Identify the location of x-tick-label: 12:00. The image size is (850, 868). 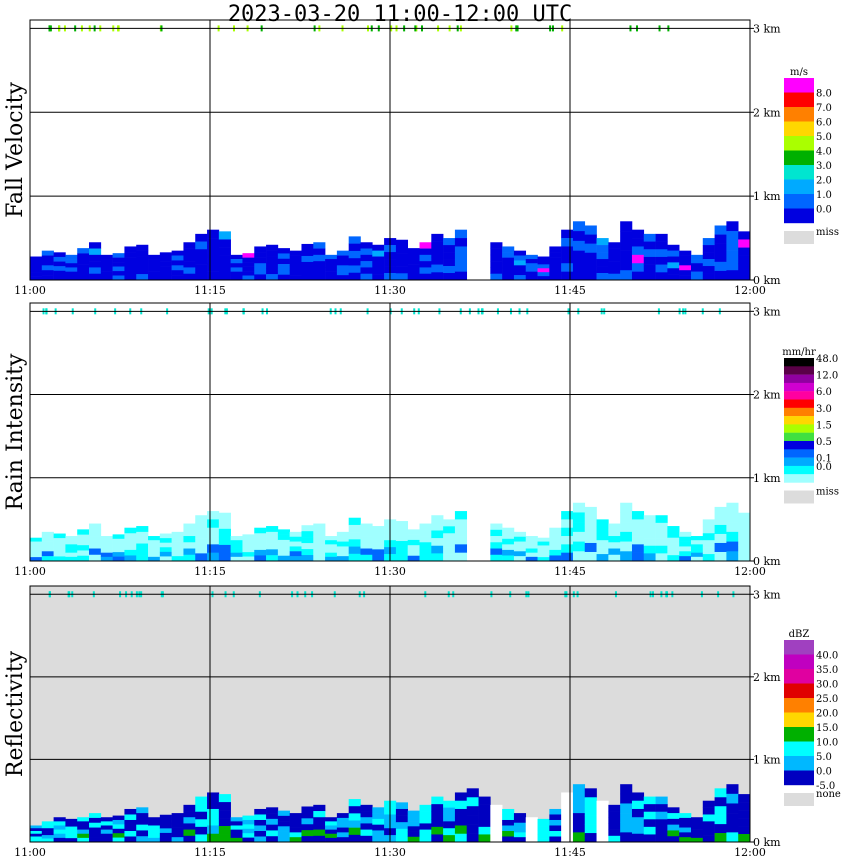
(750, 852).